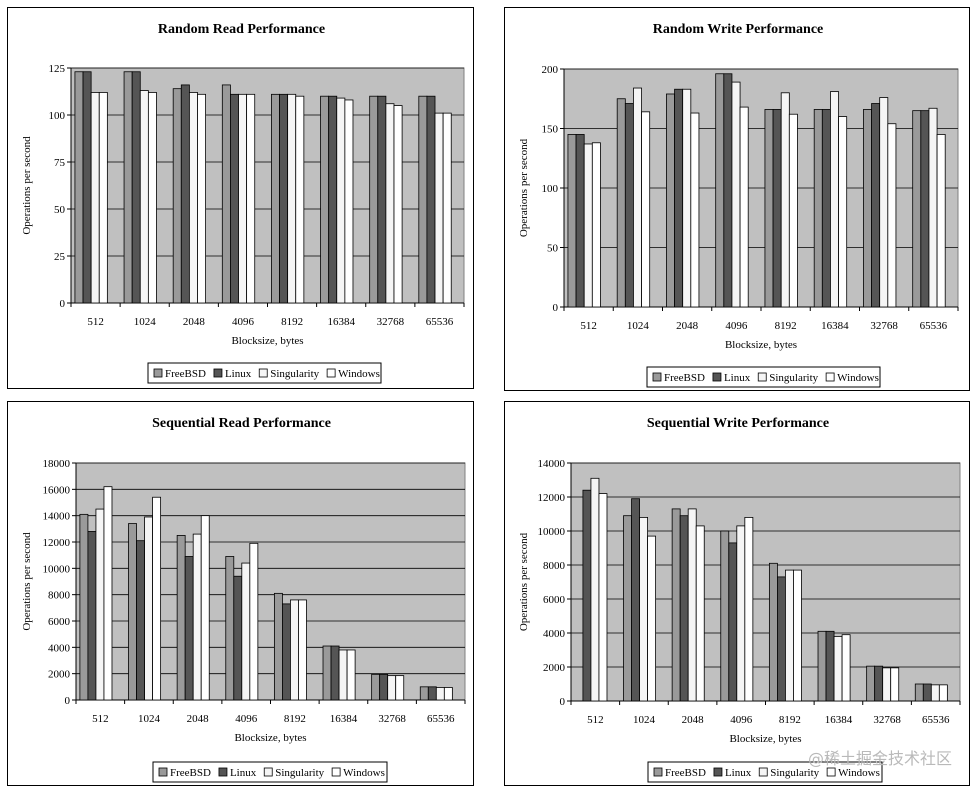 The width and height of the screenshot is (976, 791). What do you see at coordinates (59, 648) in the screenshot?
I see `y-tick-label: 4000` at bounding box center [59, 648].